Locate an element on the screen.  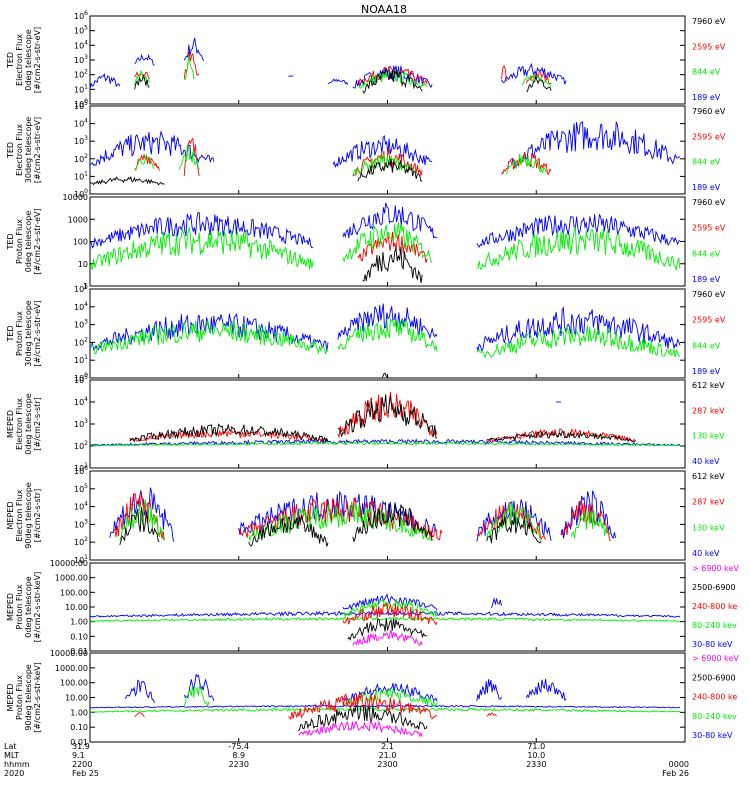
x-tick-label: 10.0 is located at coordinates (536, 755).